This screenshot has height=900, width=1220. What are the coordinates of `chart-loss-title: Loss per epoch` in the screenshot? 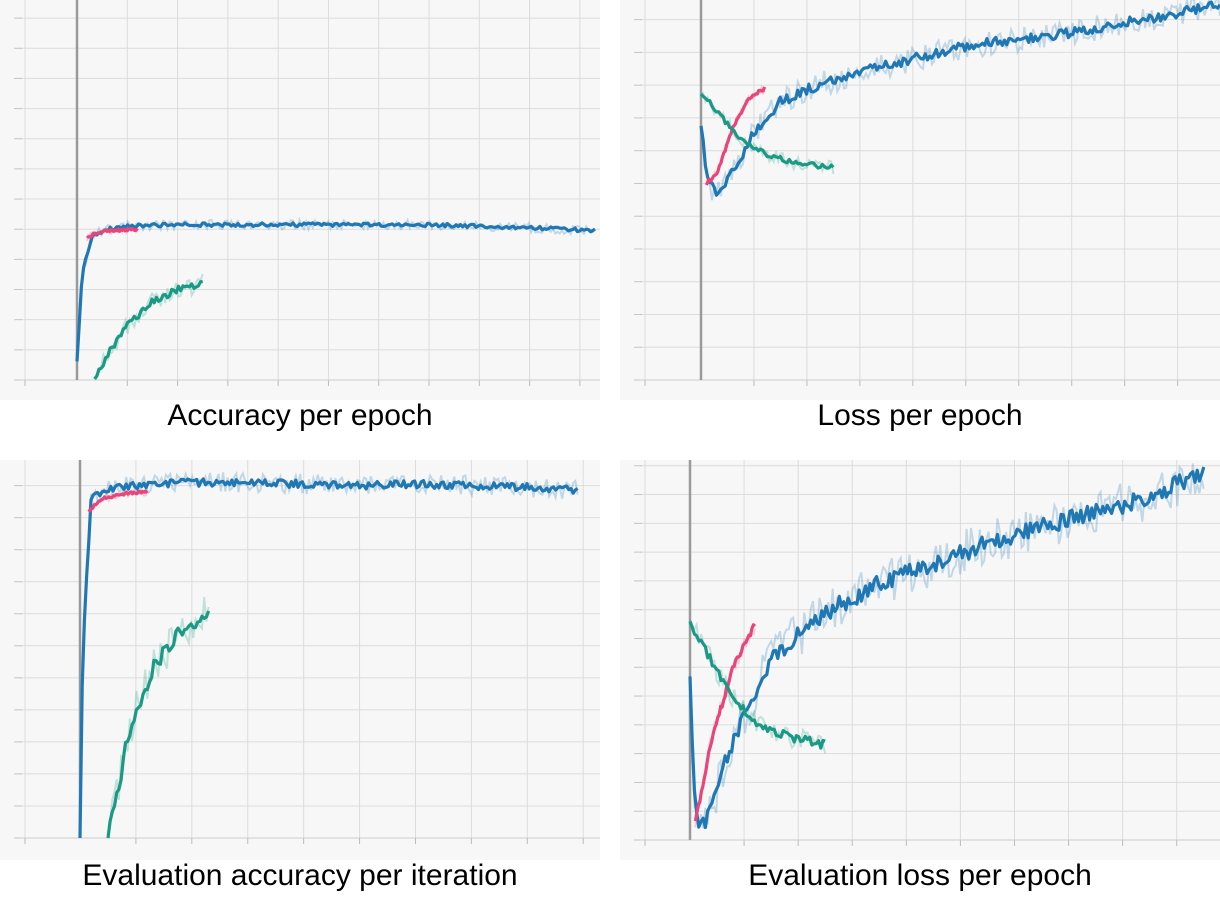 It's located at (920, 415).